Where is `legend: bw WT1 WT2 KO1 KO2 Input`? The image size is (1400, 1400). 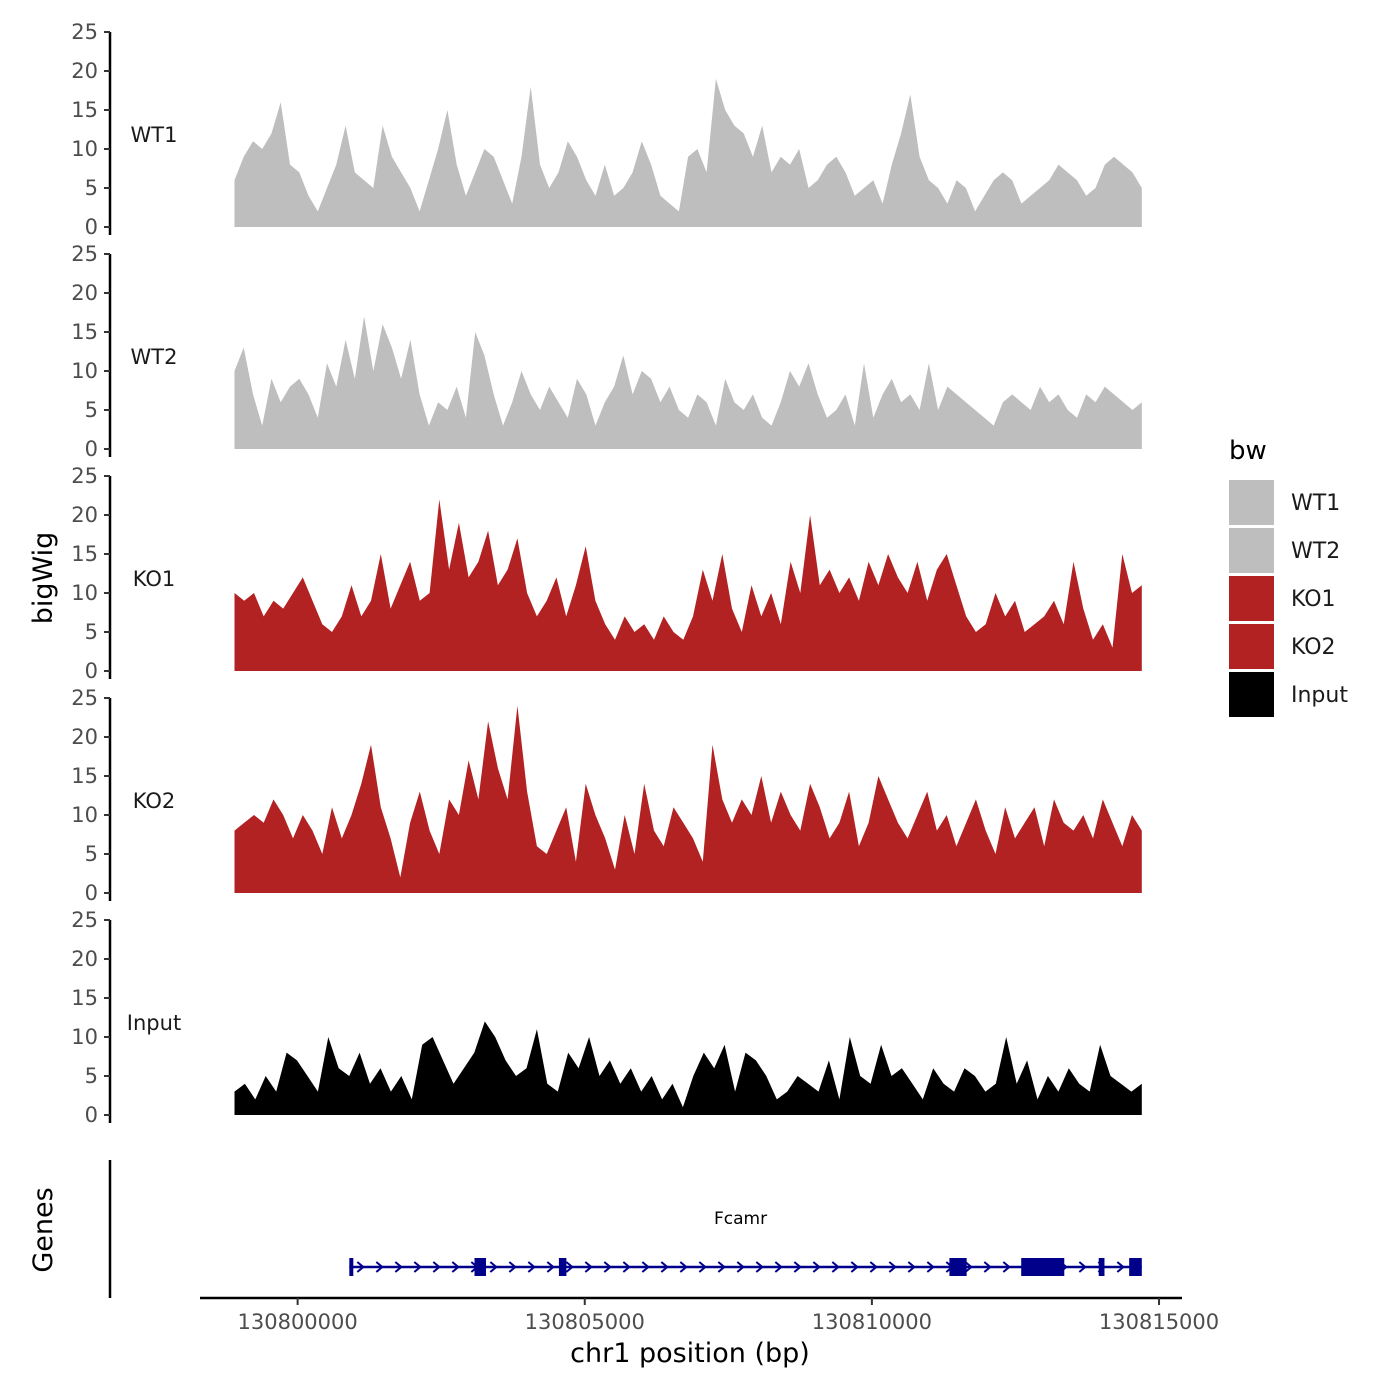 legend: bw WT1 WT2 KO1 KO2 Input is located at coordinates (1288, 576).